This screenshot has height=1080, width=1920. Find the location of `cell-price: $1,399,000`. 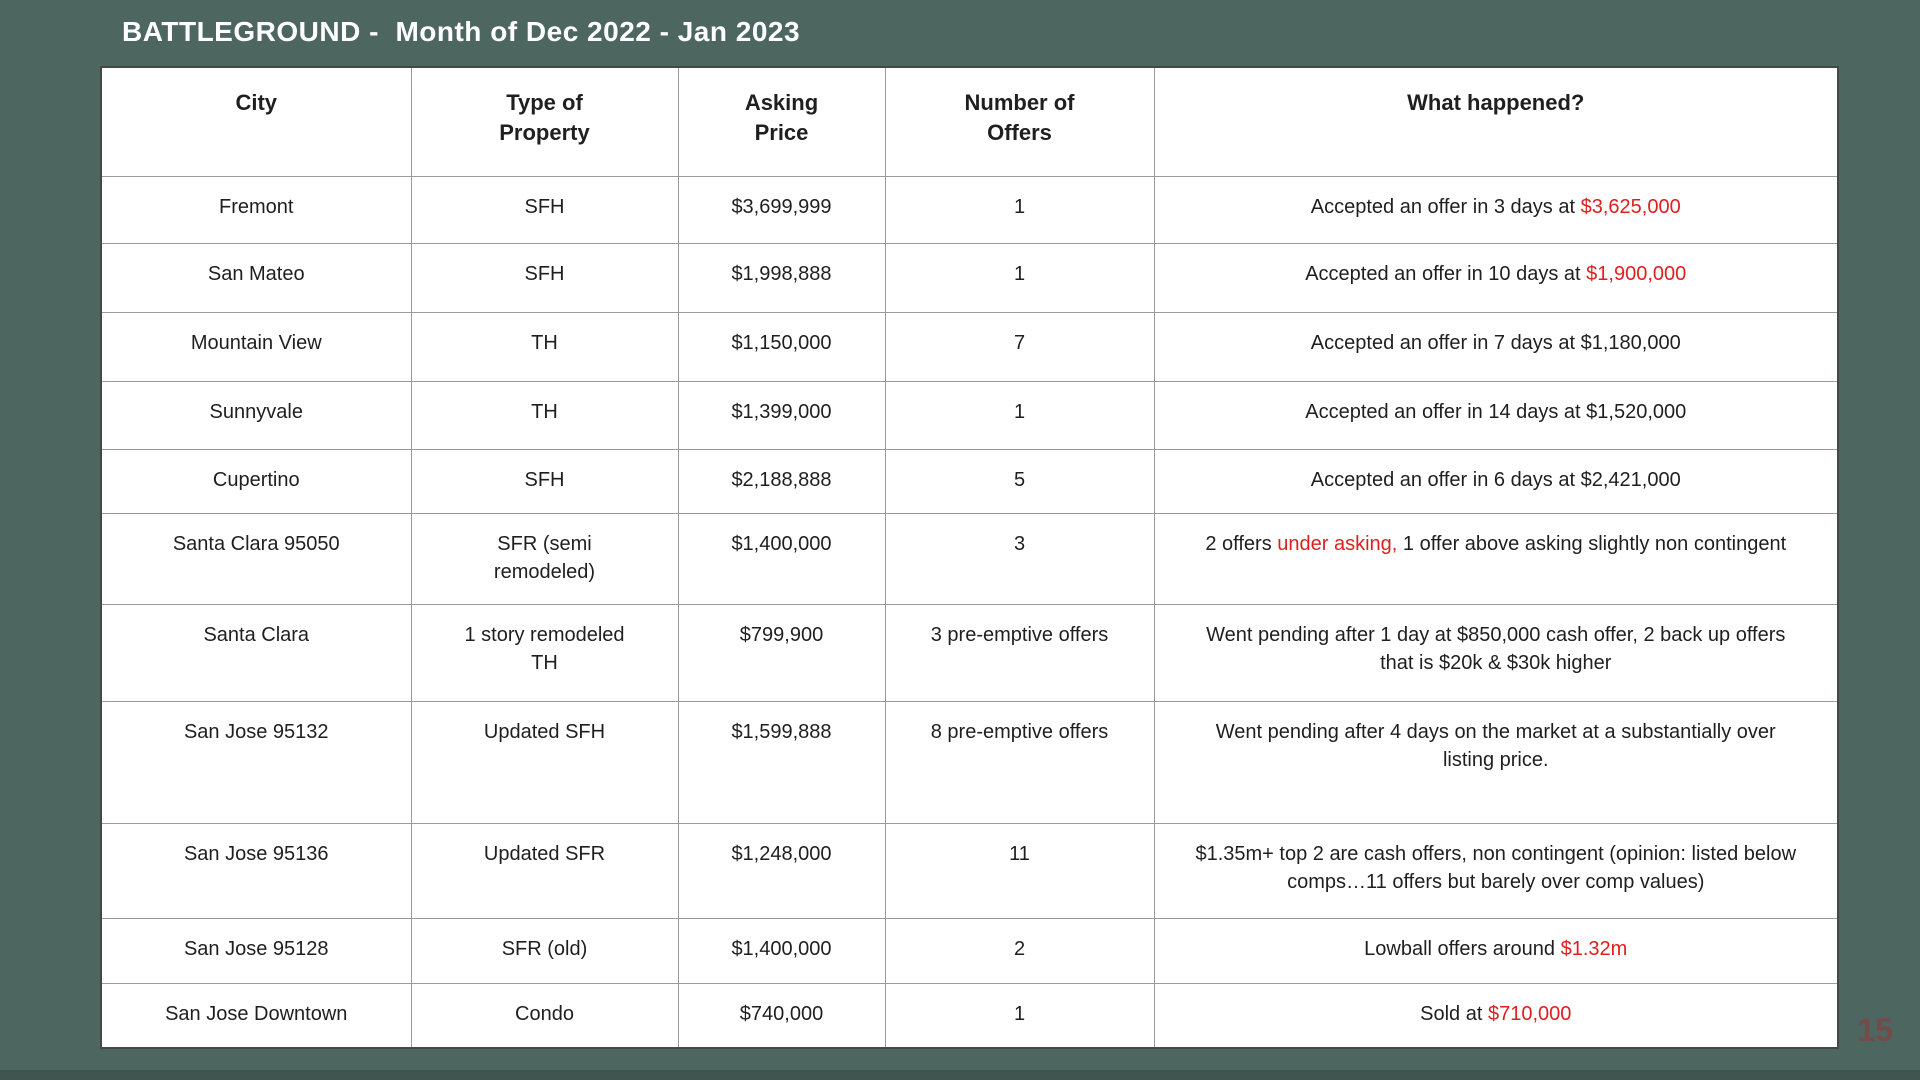

cell-price: $1,399,000 is located at coordinates (781, 415).